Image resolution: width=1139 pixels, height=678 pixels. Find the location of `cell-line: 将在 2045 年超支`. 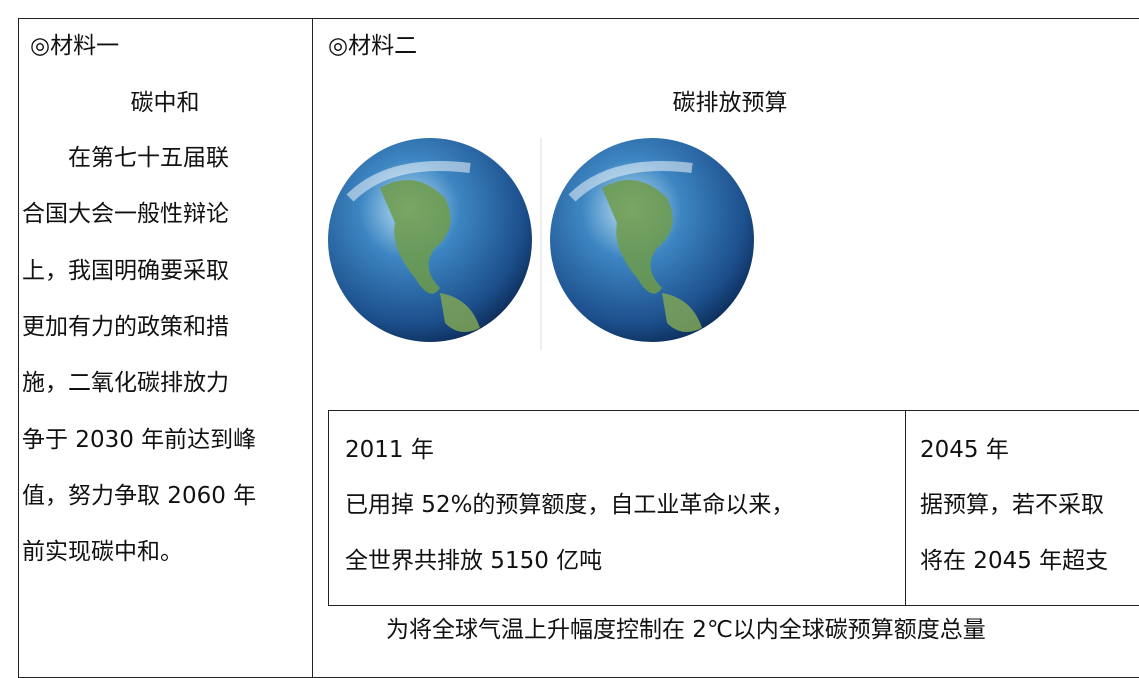

cell-line: 将在 2045 年超支 is located at coordinates (1014, 561).